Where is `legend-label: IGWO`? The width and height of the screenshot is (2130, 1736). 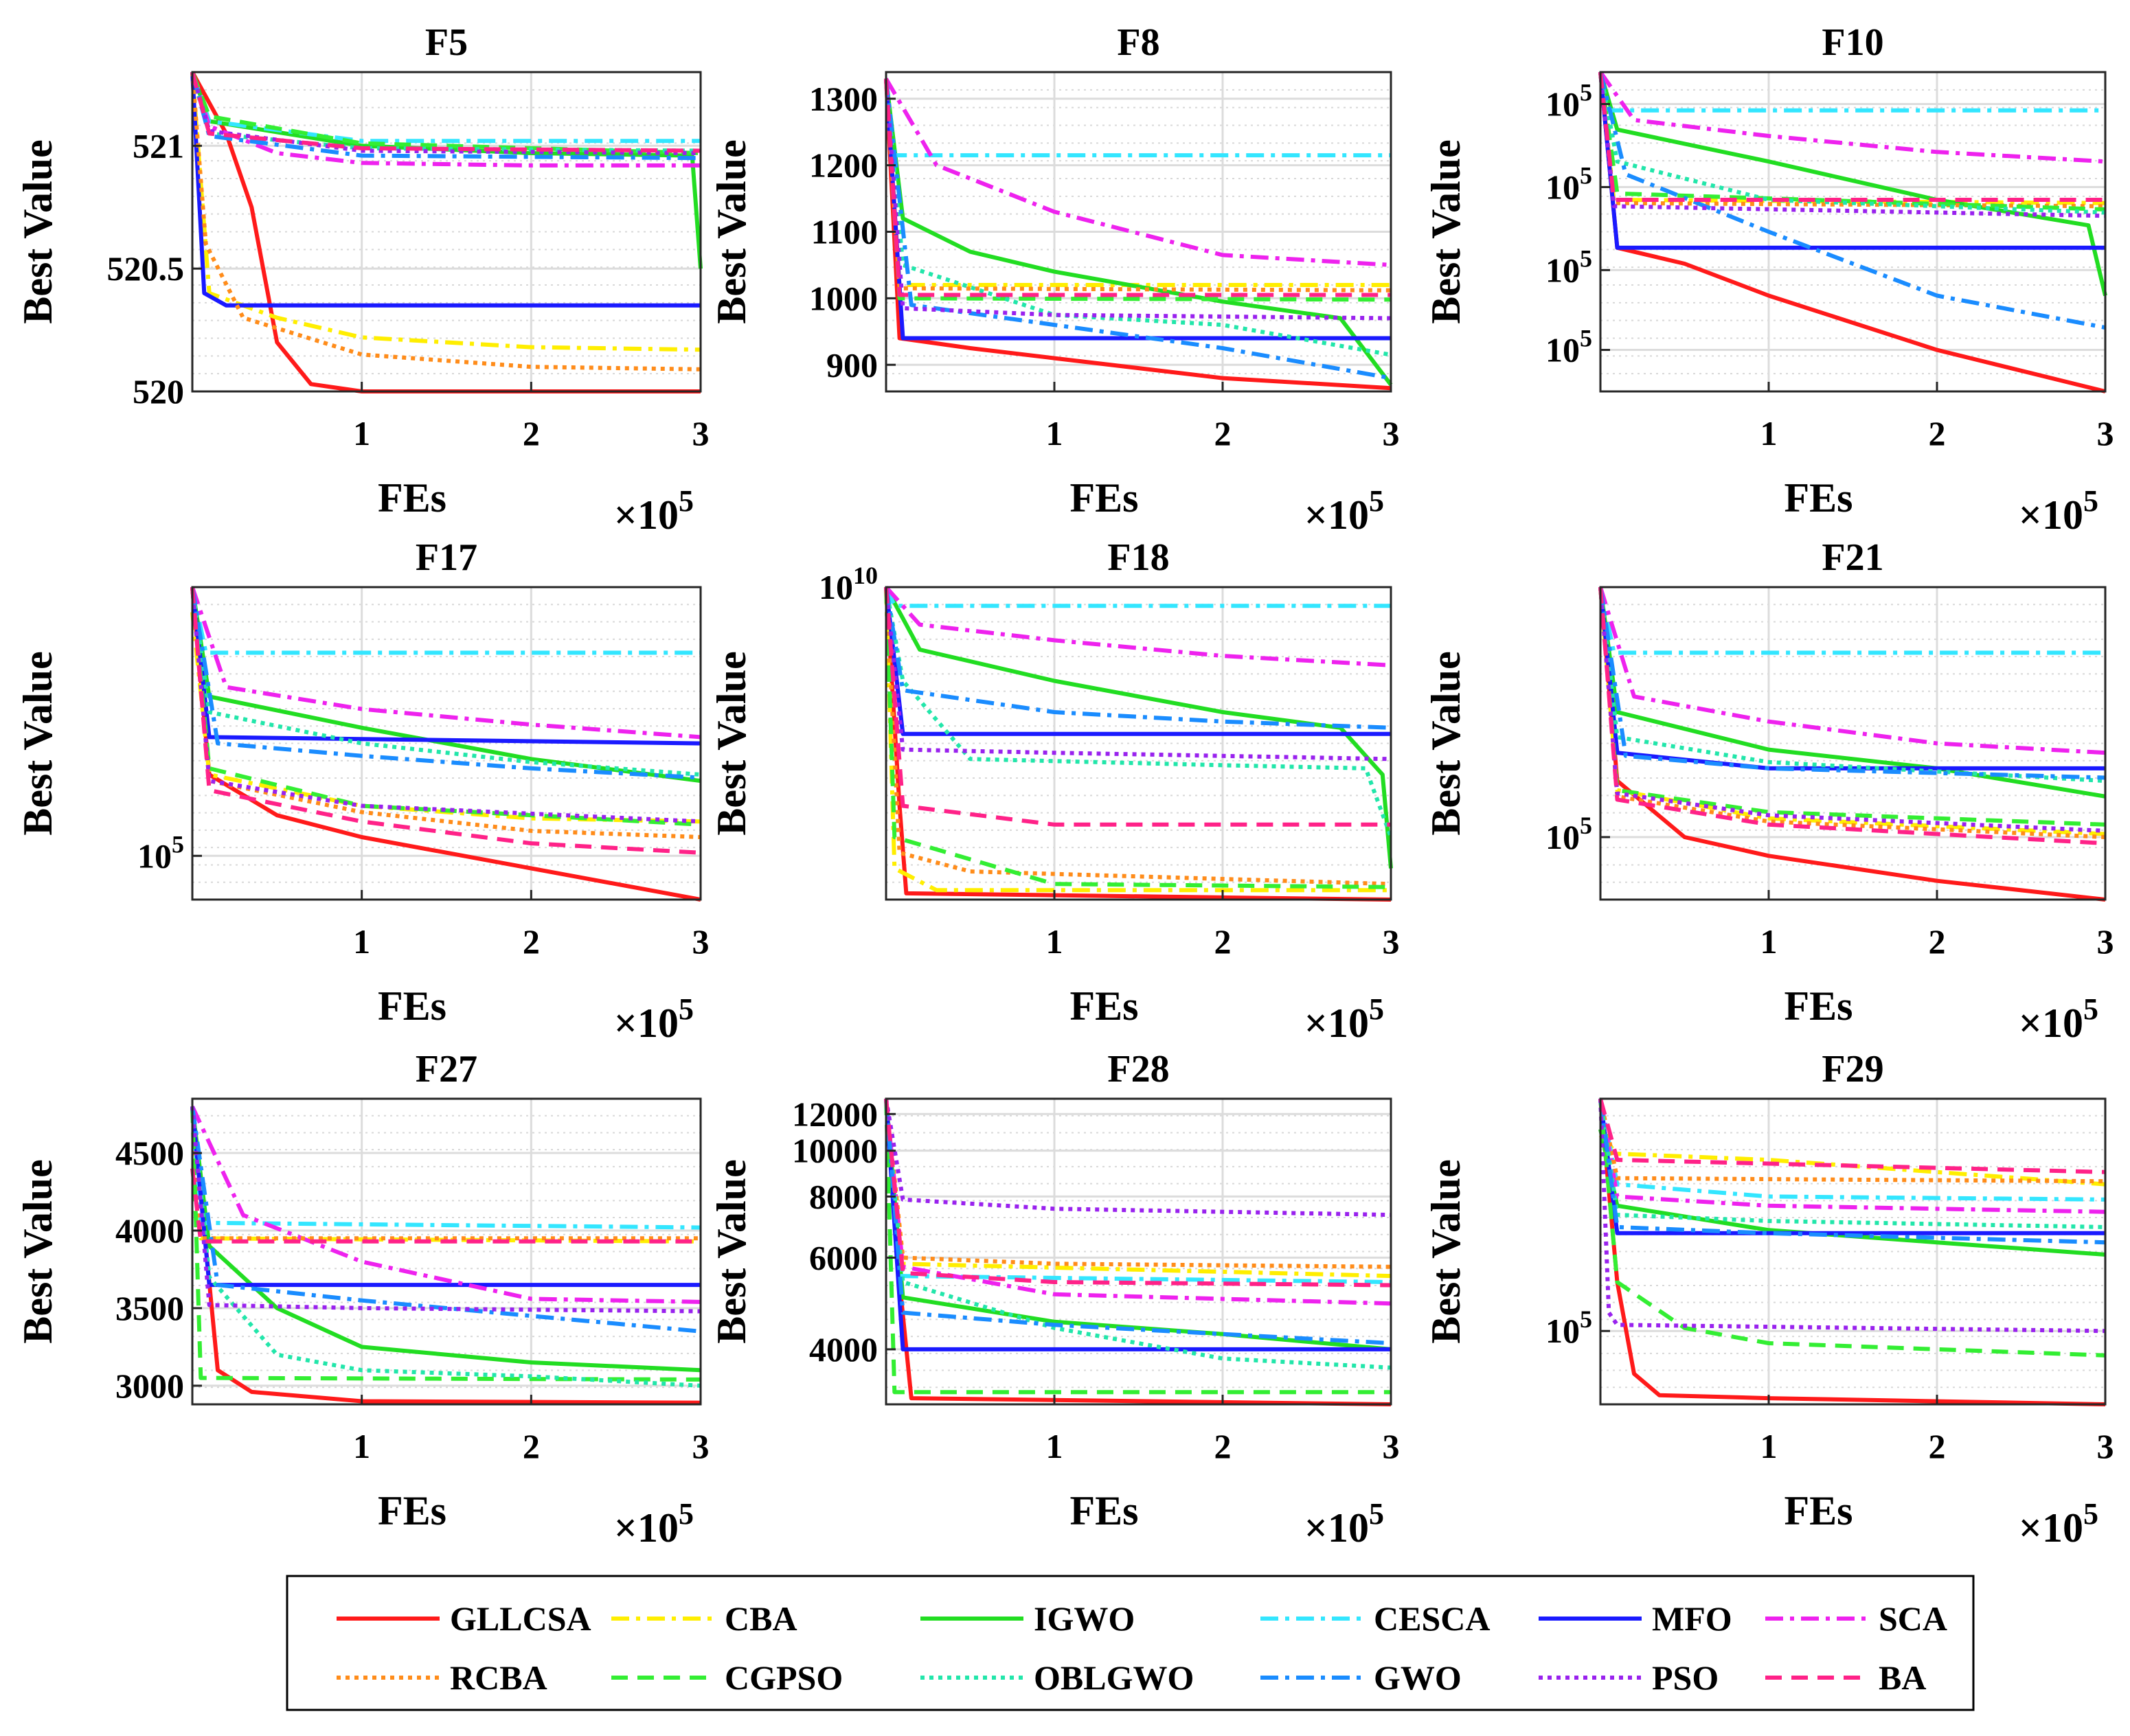 legend-label: IGWO is located at coordinates (1084, 1618).